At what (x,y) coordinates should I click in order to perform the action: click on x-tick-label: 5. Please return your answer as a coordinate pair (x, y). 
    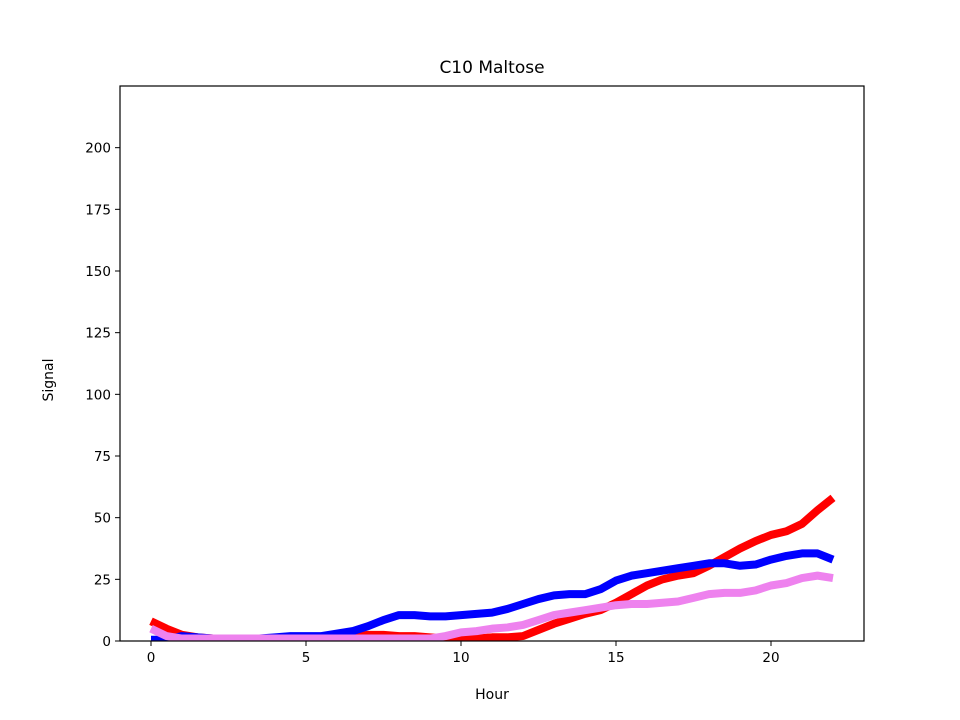
    Looking at the image, I should click on (306, 658).